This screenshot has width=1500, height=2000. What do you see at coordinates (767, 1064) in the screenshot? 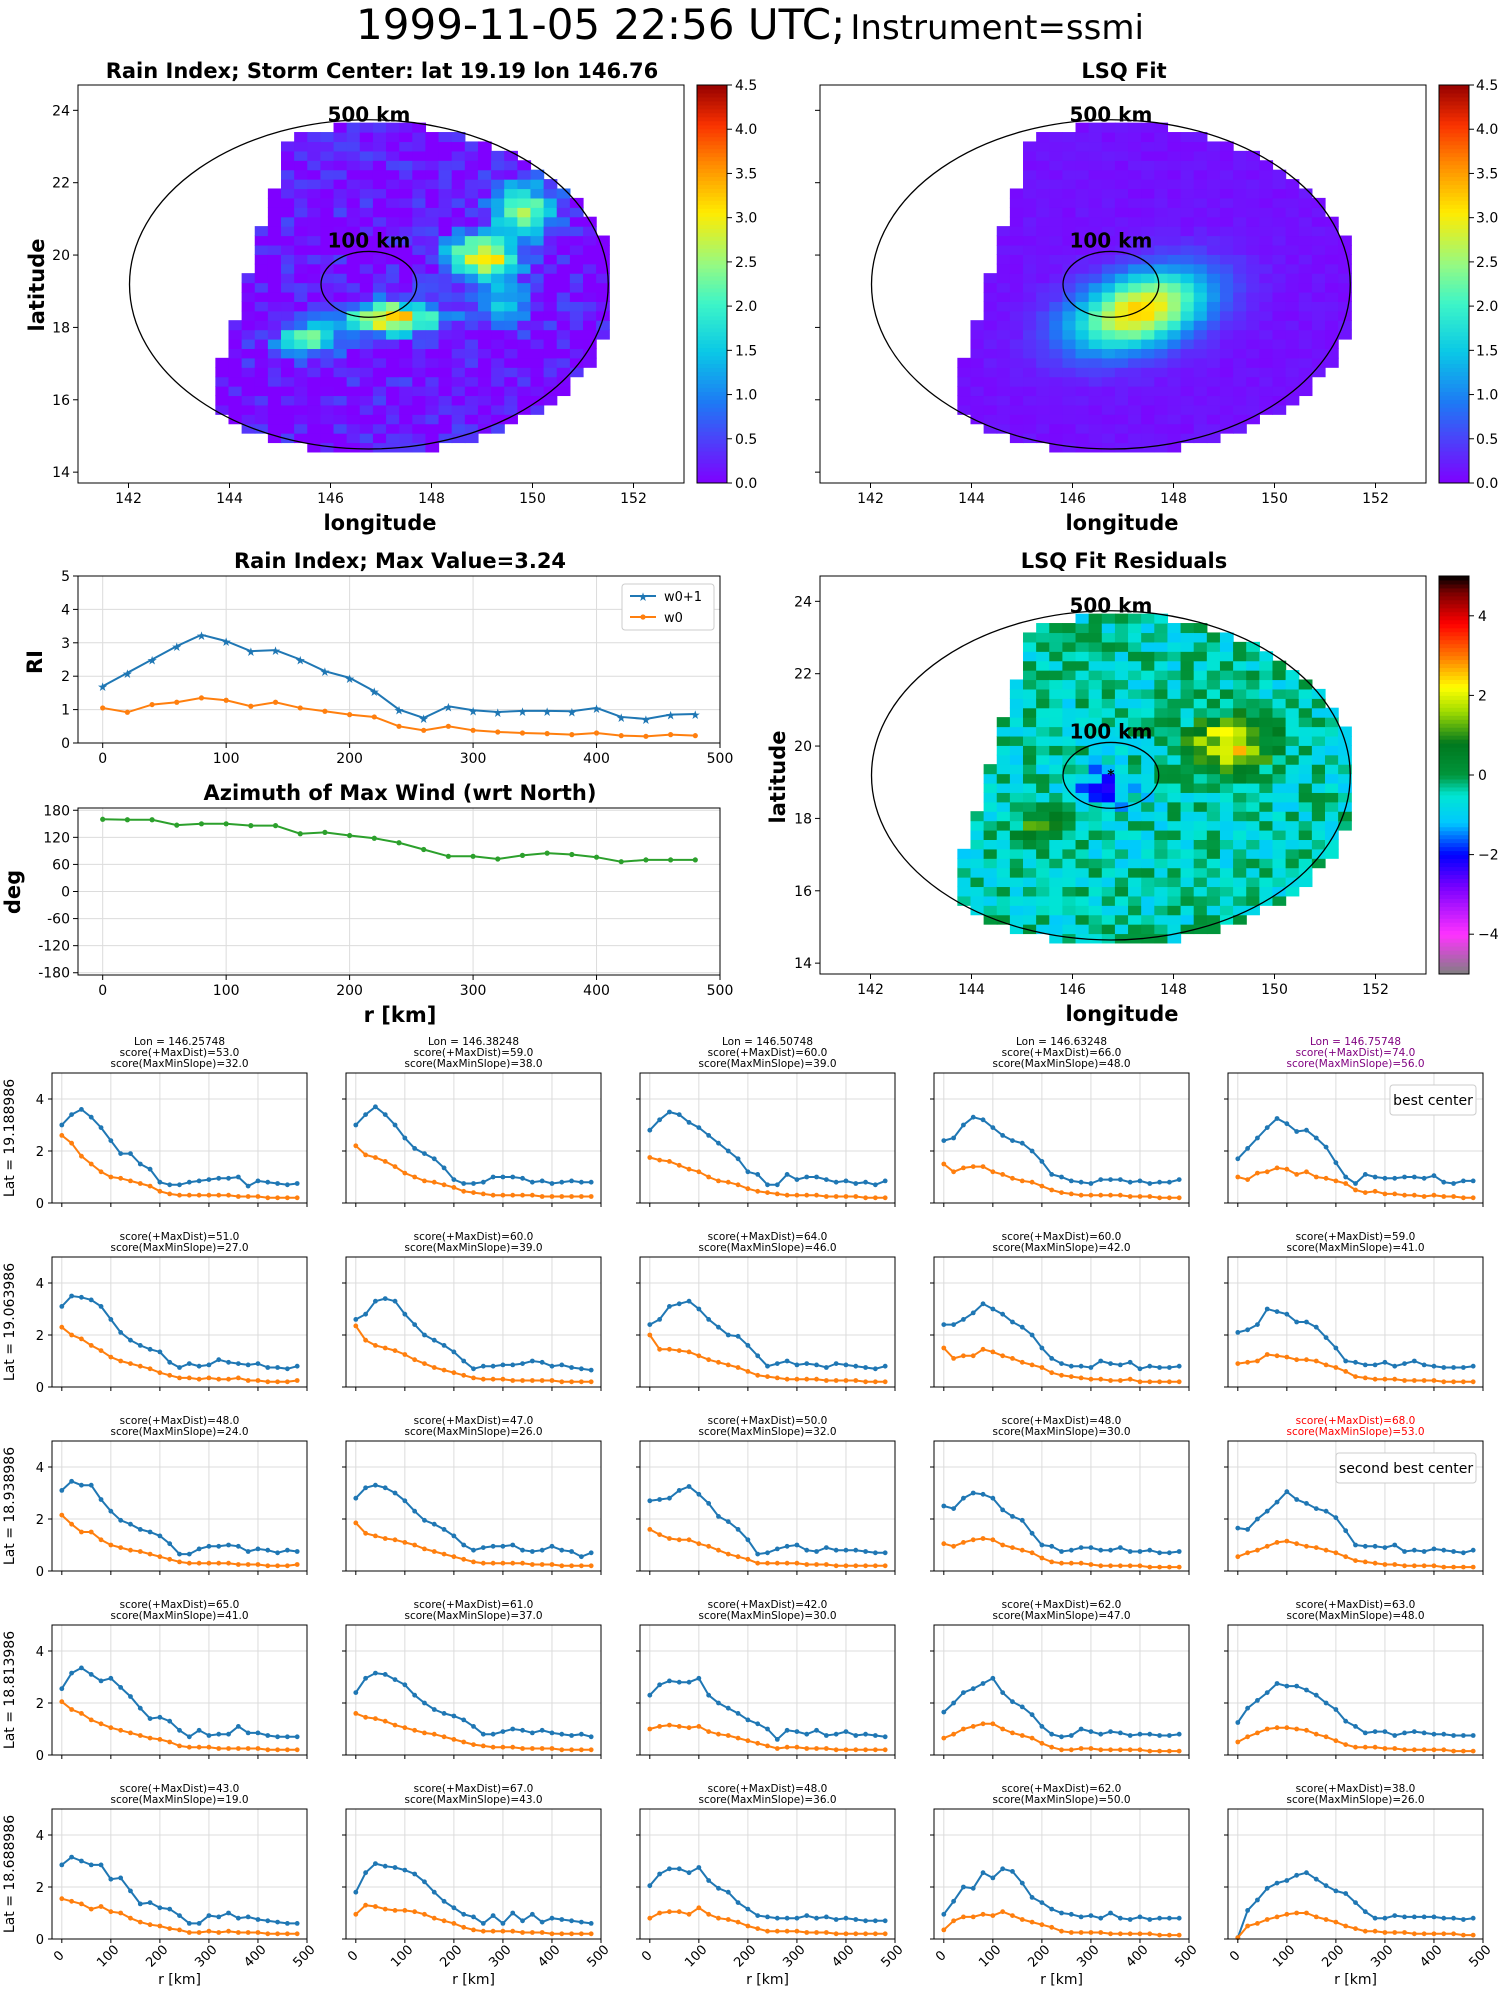
I see `panel-score-slope: score(MaxMinSlope)=39.0` at bounding box center [767, 1064].